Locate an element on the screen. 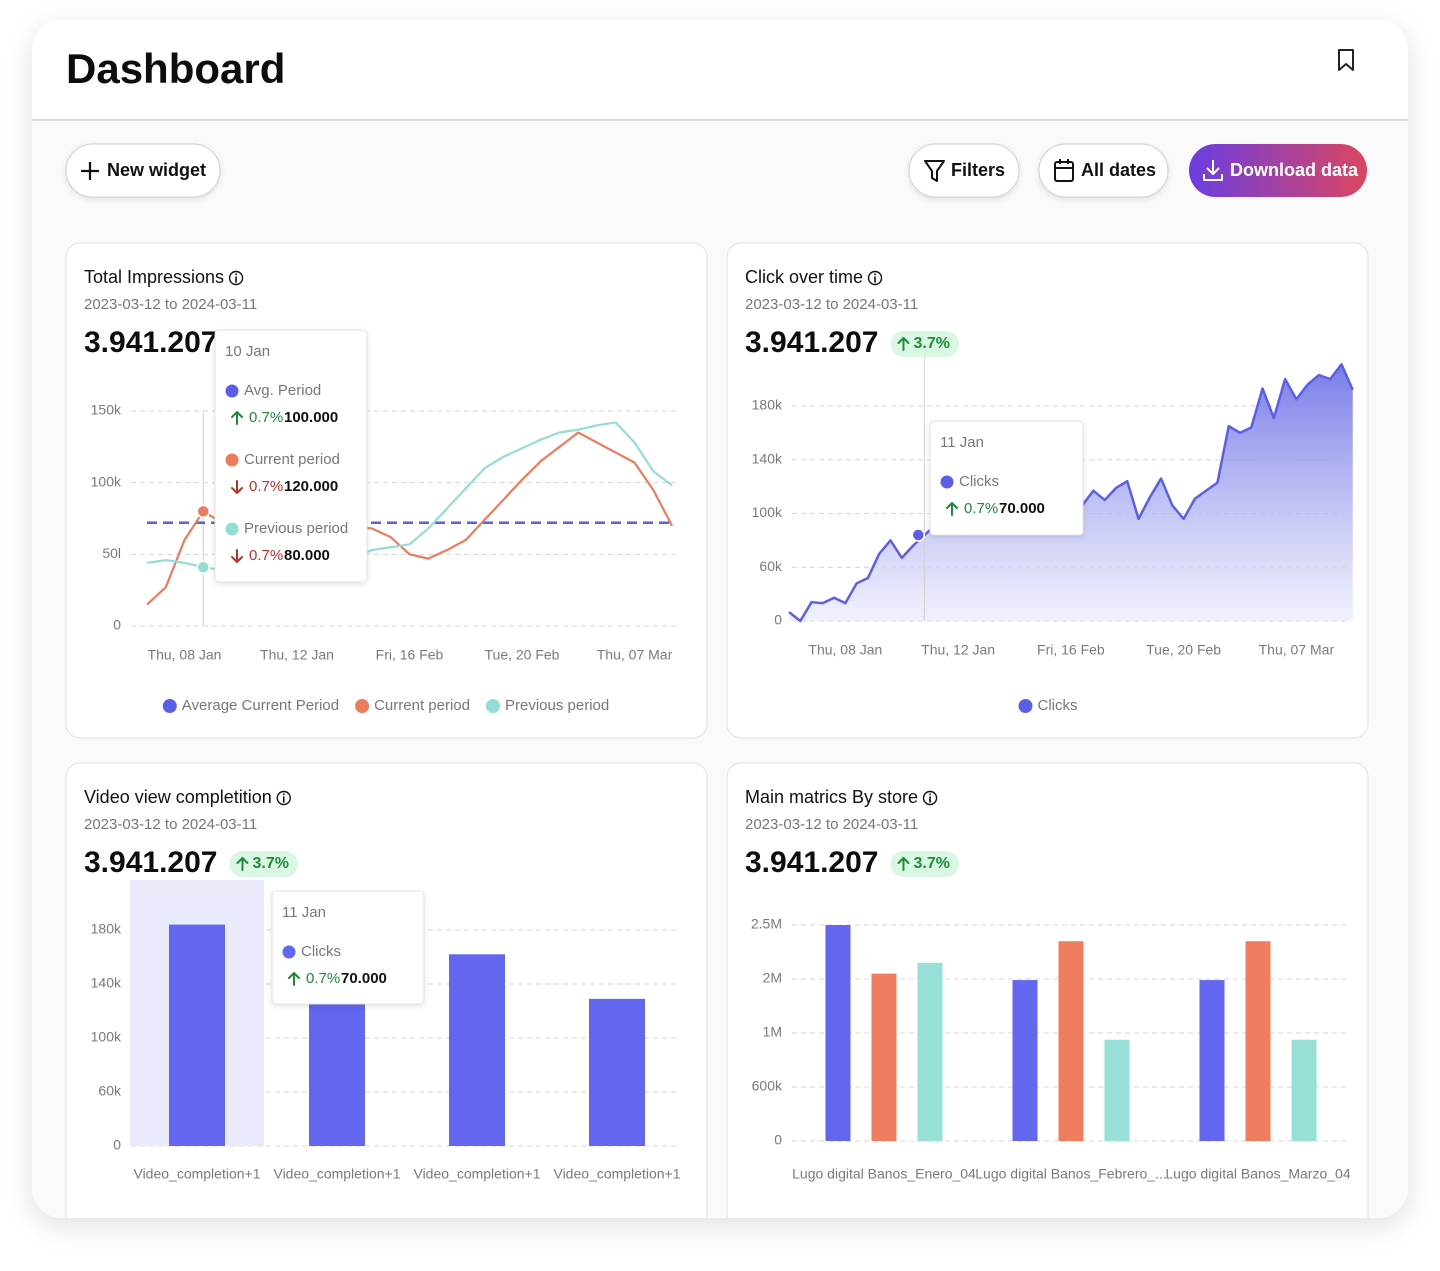 The height and width of the screenshot is (1271, 1440). chart-title: Main matrics By store is located at coordinates (831, 797).